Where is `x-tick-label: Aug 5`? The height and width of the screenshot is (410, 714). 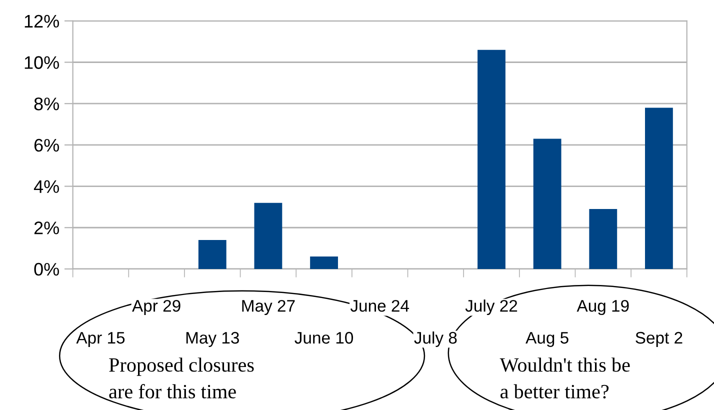 x-tick-label: Aug 5 is located at coordinates (547, 339).